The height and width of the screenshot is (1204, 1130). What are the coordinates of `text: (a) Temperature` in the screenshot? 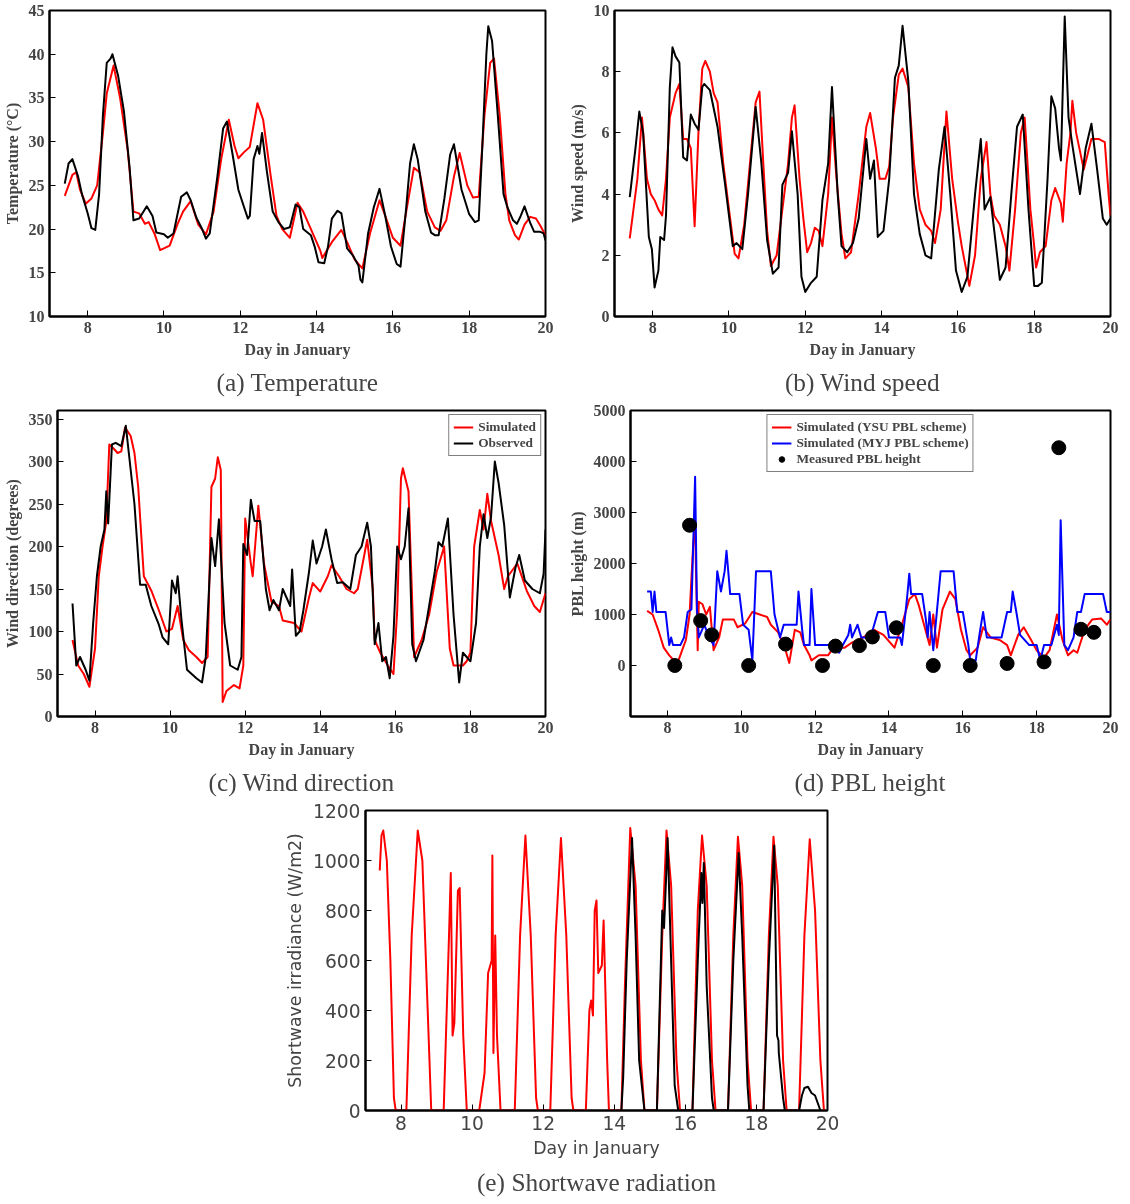 It's located at (297, 382).